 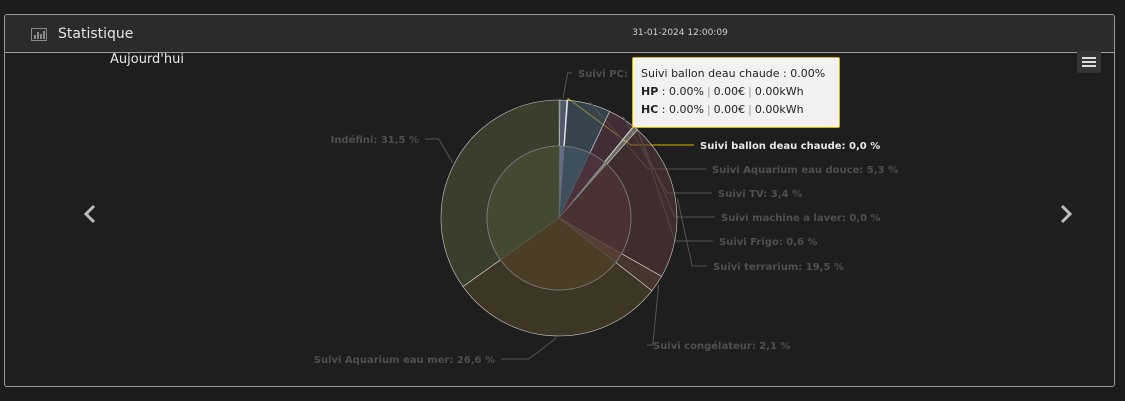 What do you see at coordinates (808, 73) in the screenshot?
I see `tooltip-series-value: 0.00%` at bounding box center [808, 73].